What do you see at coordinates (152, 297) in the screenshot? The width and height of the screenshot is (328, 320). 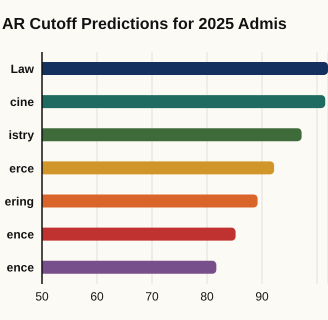 I see `x-tick-label: 70` at bounding box center [152, 297].